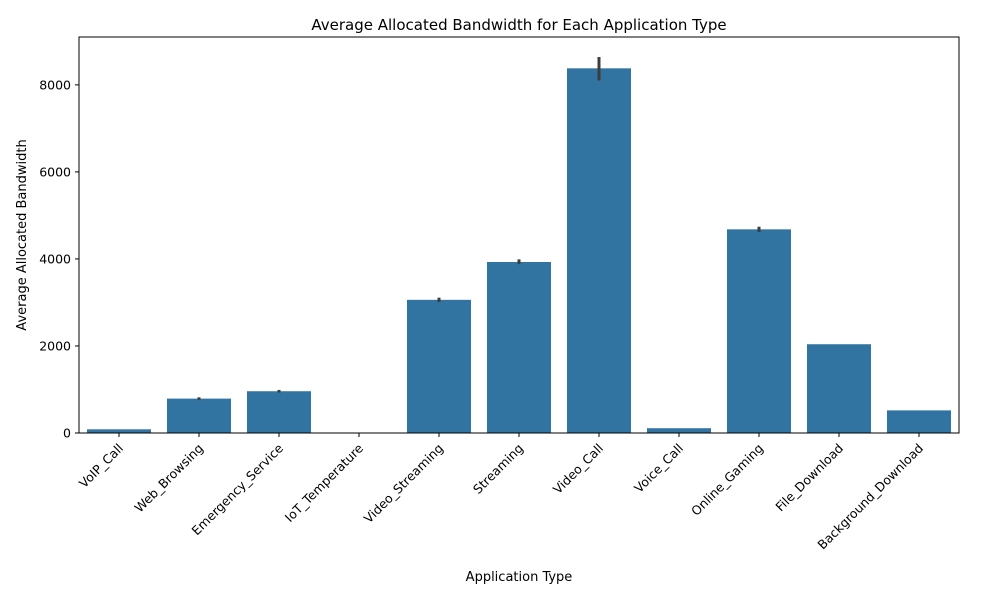 This screenshot has width=1000, height=600. Describe the element at coordinates (119, 431) in the screenshot. I see `bar-voip-call` at that location.